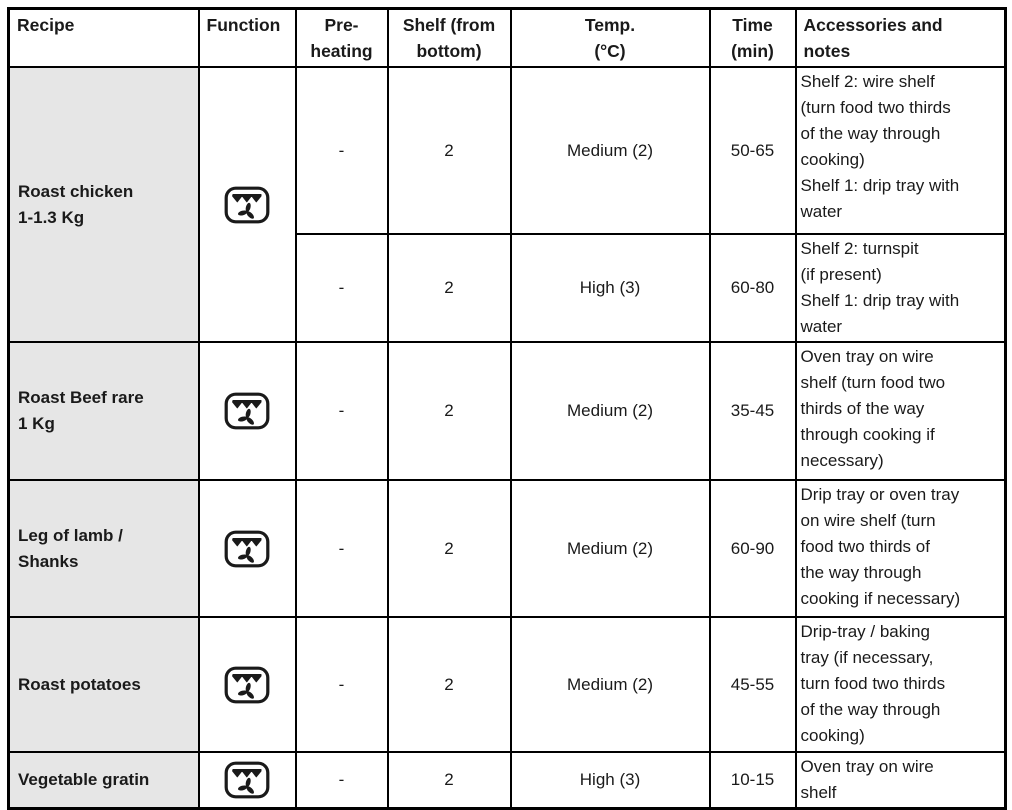 The height and width of the screenshot is (810, 1012). Describe the element at coordinates (900, 37) in the screenshot. I see `column-header-accessories: Accessories and notes` at that location.